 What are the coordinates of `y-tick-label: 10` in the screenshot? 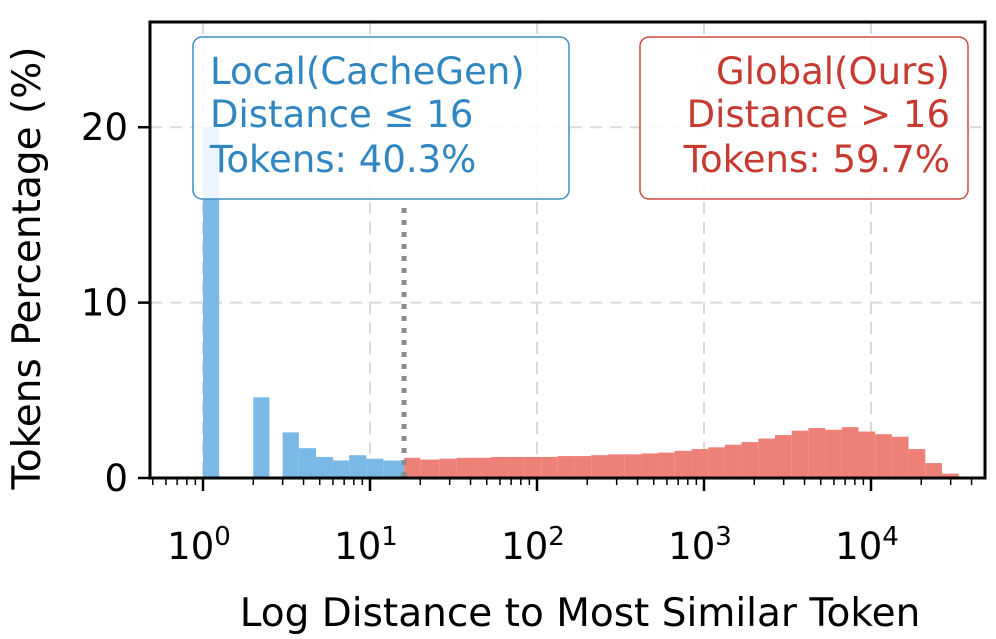 It's located at (104, 303).